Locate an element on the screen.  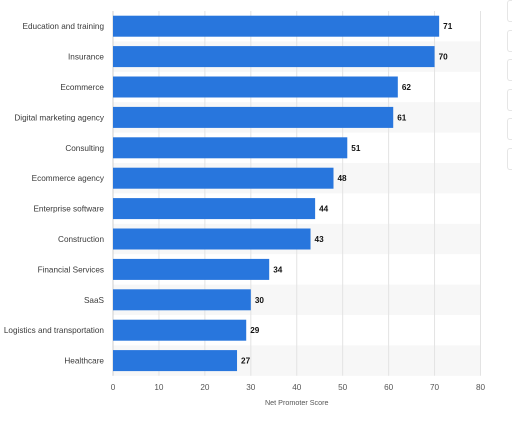
category-label: Consulting is located at coordinates (84, 148).